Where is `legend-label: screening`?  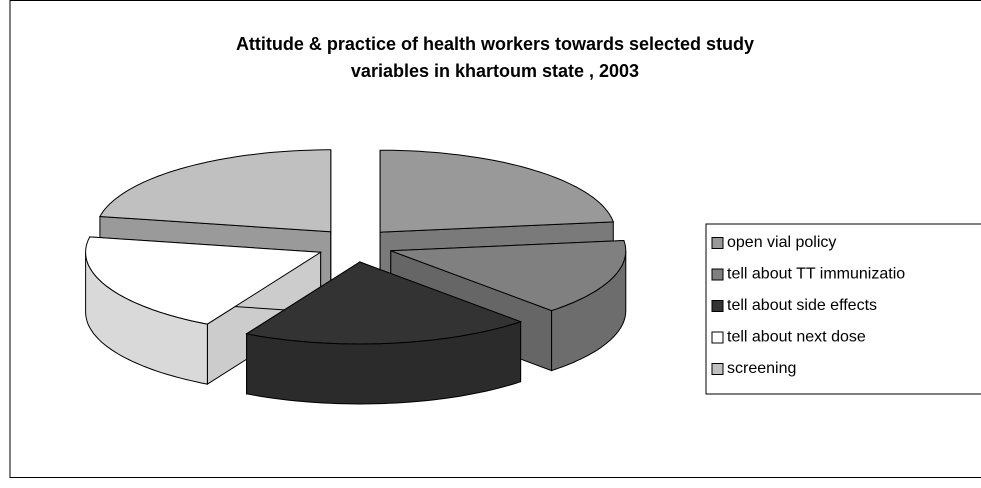
legend-label: screening is located at coordinates (761, 368).